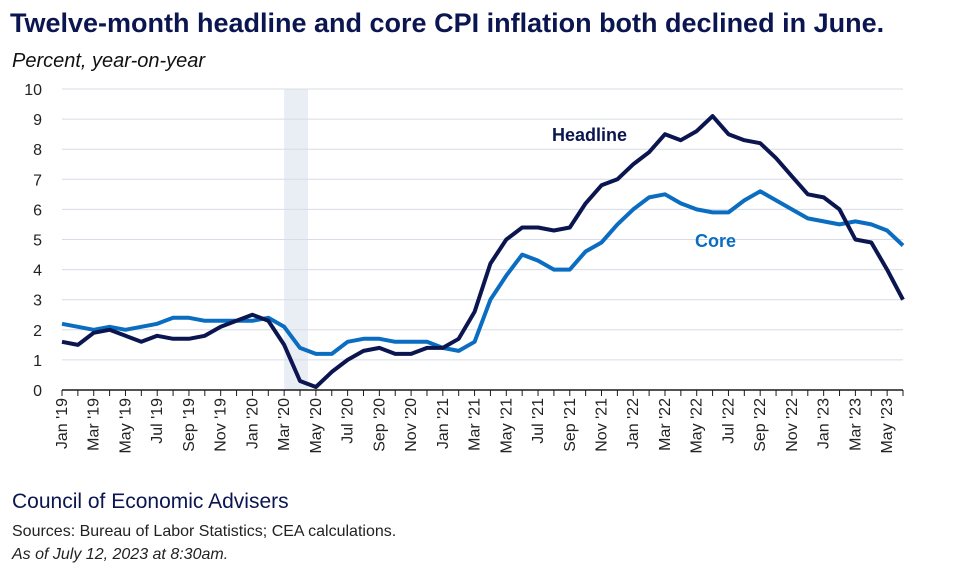 This screenshot has width=975, height=576. What do you see at coordinates (37, 120) in the screenshot?
I see `y-tick-label: 9` at bounding box center [37, 120].